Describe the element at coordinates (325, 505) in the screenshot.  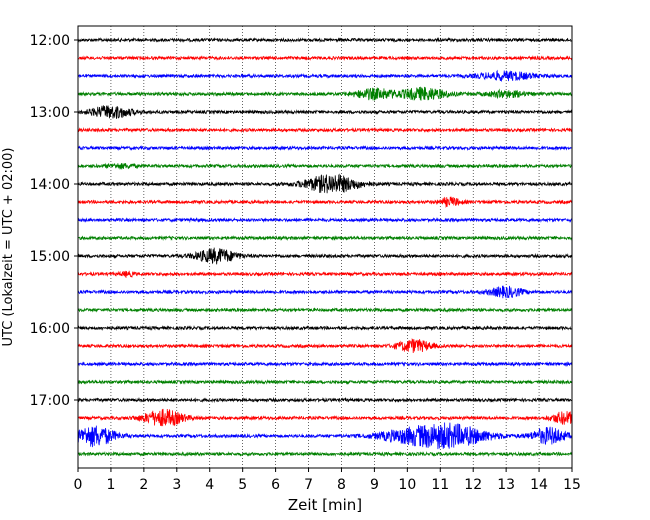
I see `x-axis-title: Zeit [min]` at that location.